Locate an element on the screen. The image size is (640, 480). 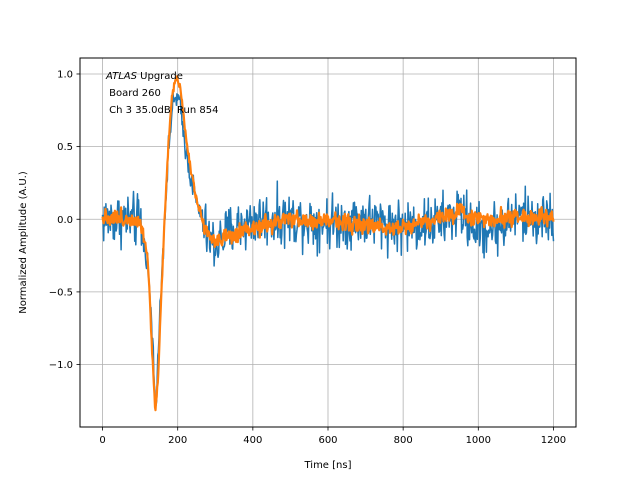
y-tick-label: −0.5 is located at coordinates (61, 292).